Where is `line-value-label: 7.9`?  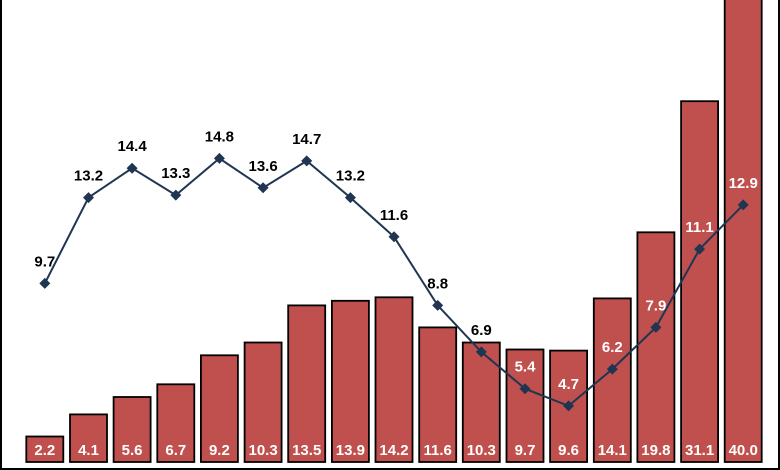 line-value-label: 7.9 is located at coordinates (655, 305).